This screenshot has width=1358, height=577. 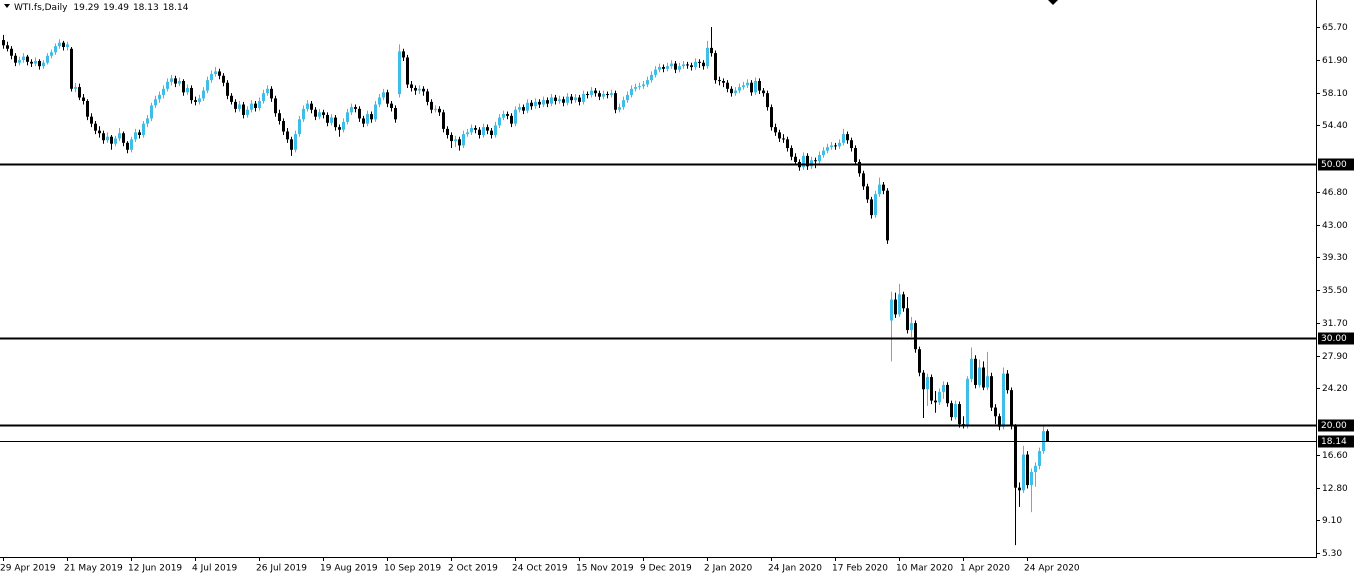 I want to click on symbol-menu-arrow, so click(x=7, y=6).